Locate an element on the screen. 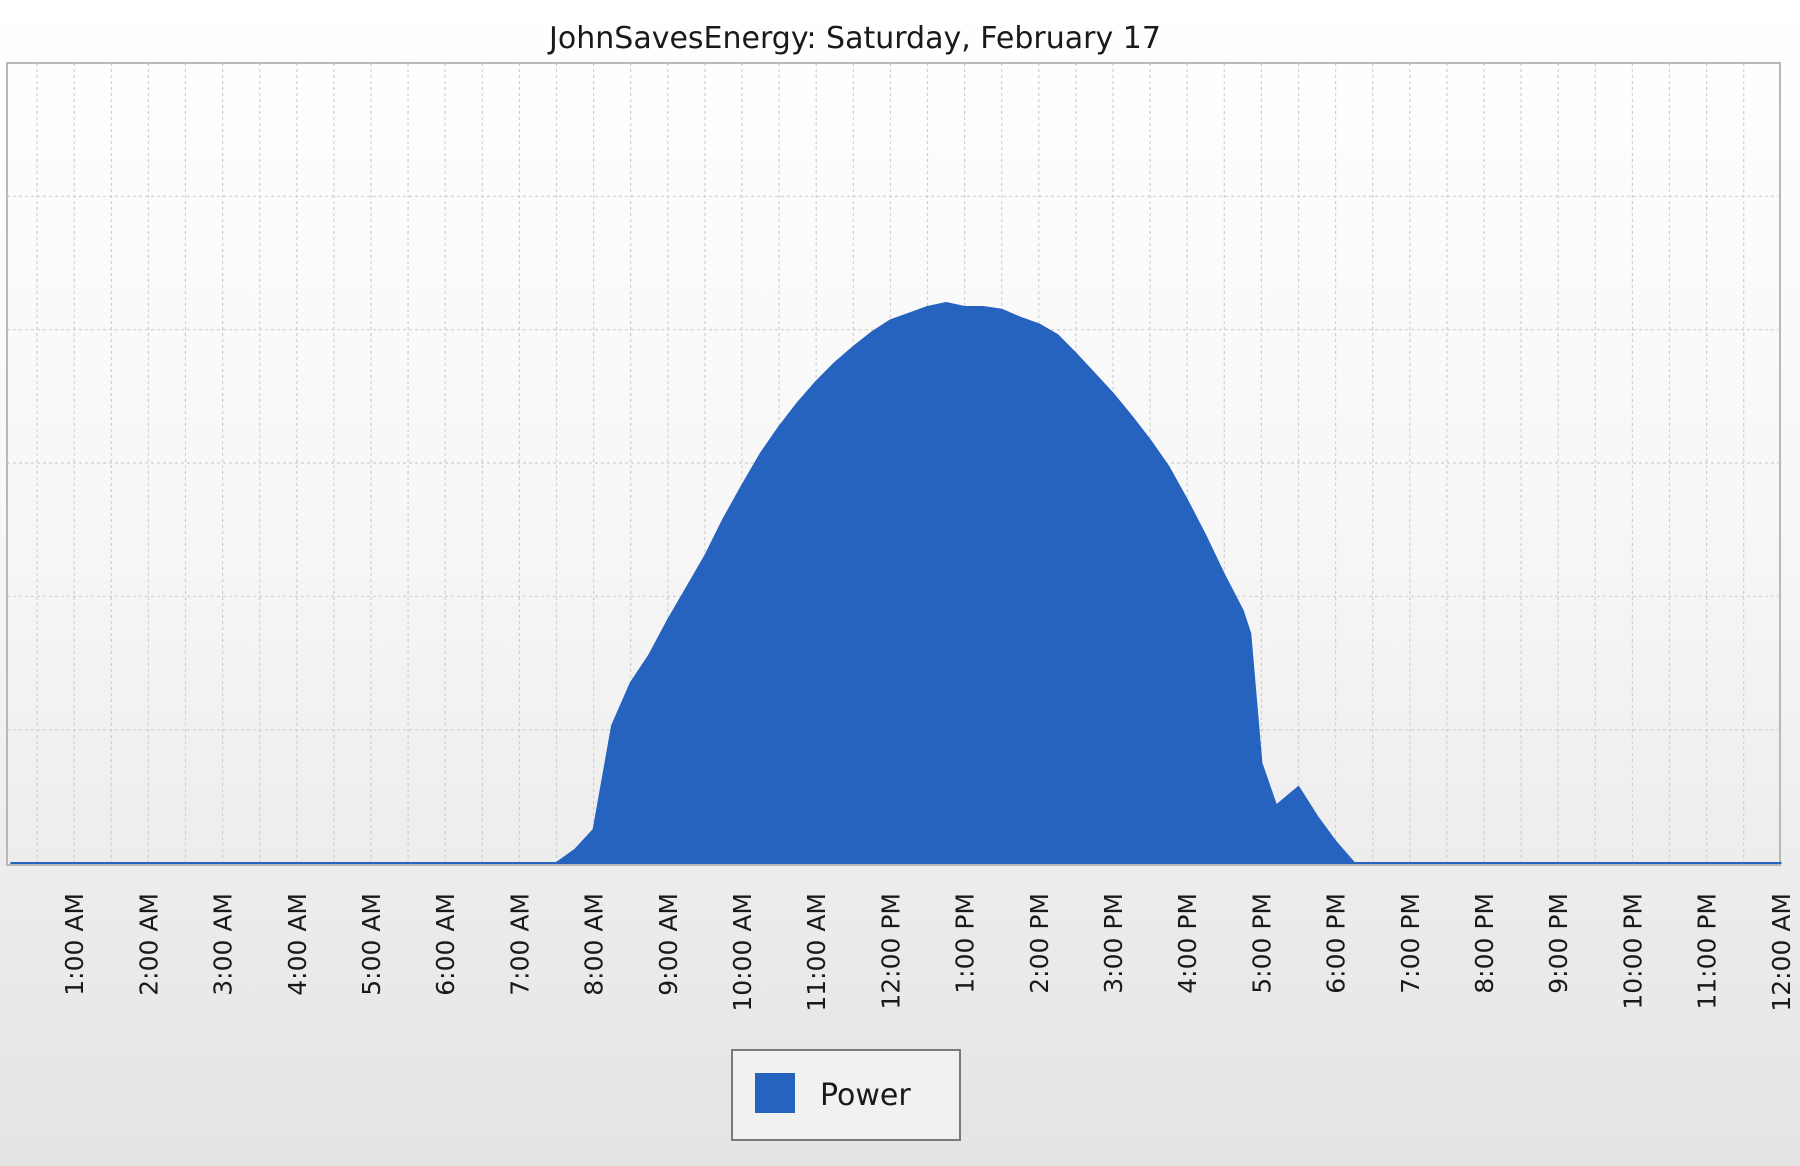 This screenshot has height=1166, width=1800. x-tick-label: 7:00 PM is located at coordinates (1410, 943).